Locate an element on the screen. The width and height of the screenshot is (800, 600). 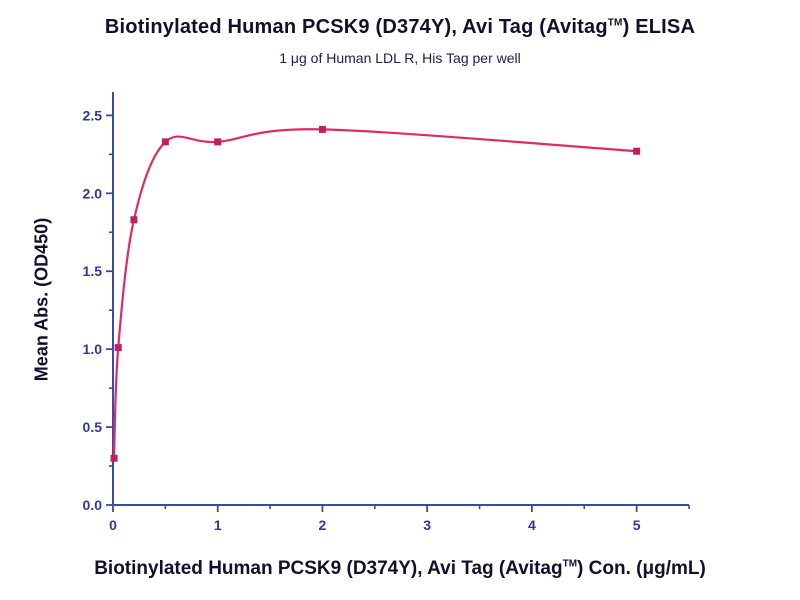
y-tick-label: 0.0 is located at coordinates (93, 505).